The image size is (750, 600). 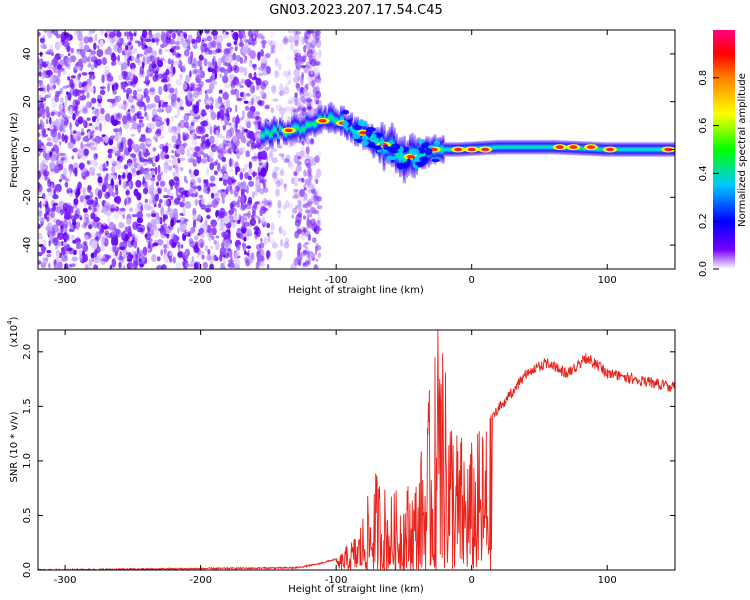 I want to click on top-y-tick-label: -20, so click(x=27, y=197).